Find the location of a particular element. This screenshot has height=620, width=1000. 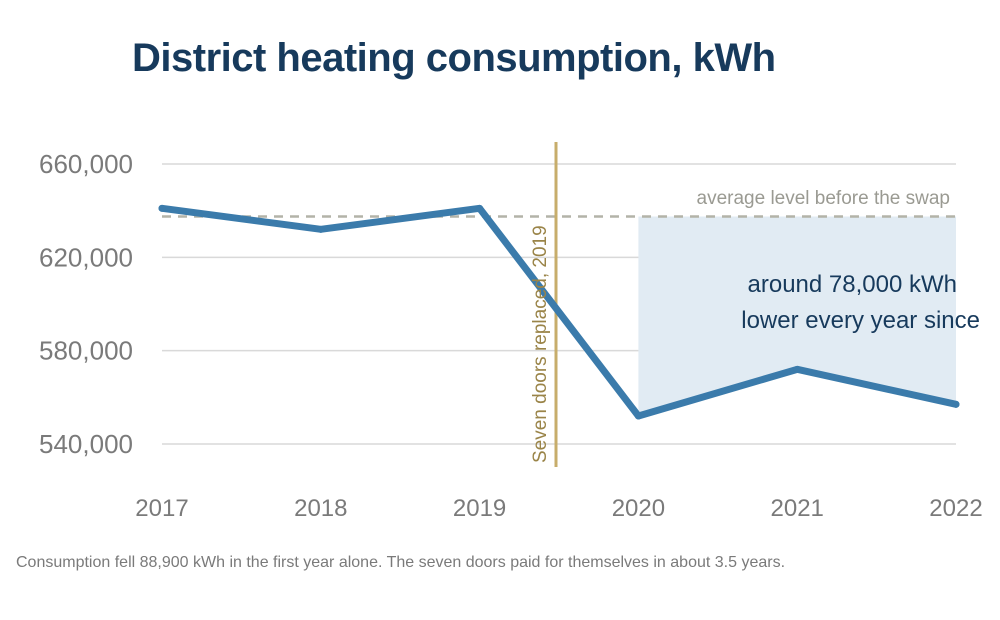

y-tick-label: 620,000 is located at coordinates (86, 257).